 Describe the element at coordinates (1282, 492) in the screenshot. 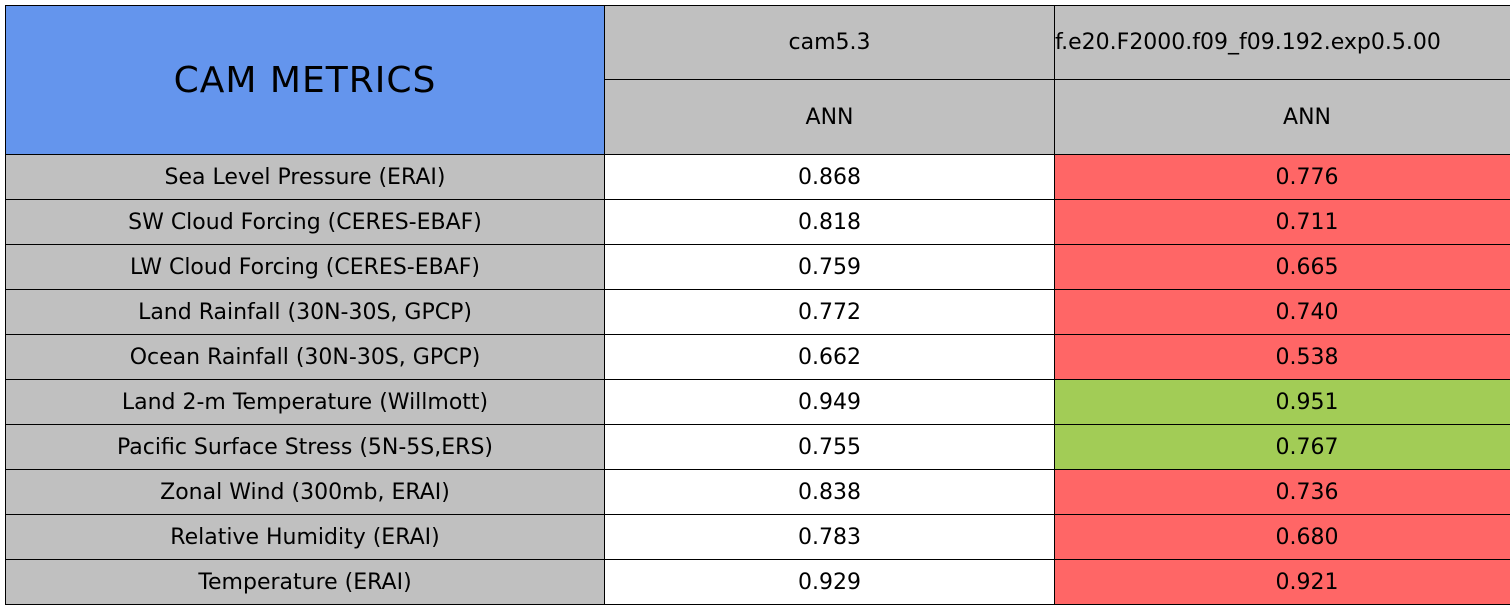

I see `metric-value: 0.736` at that location.